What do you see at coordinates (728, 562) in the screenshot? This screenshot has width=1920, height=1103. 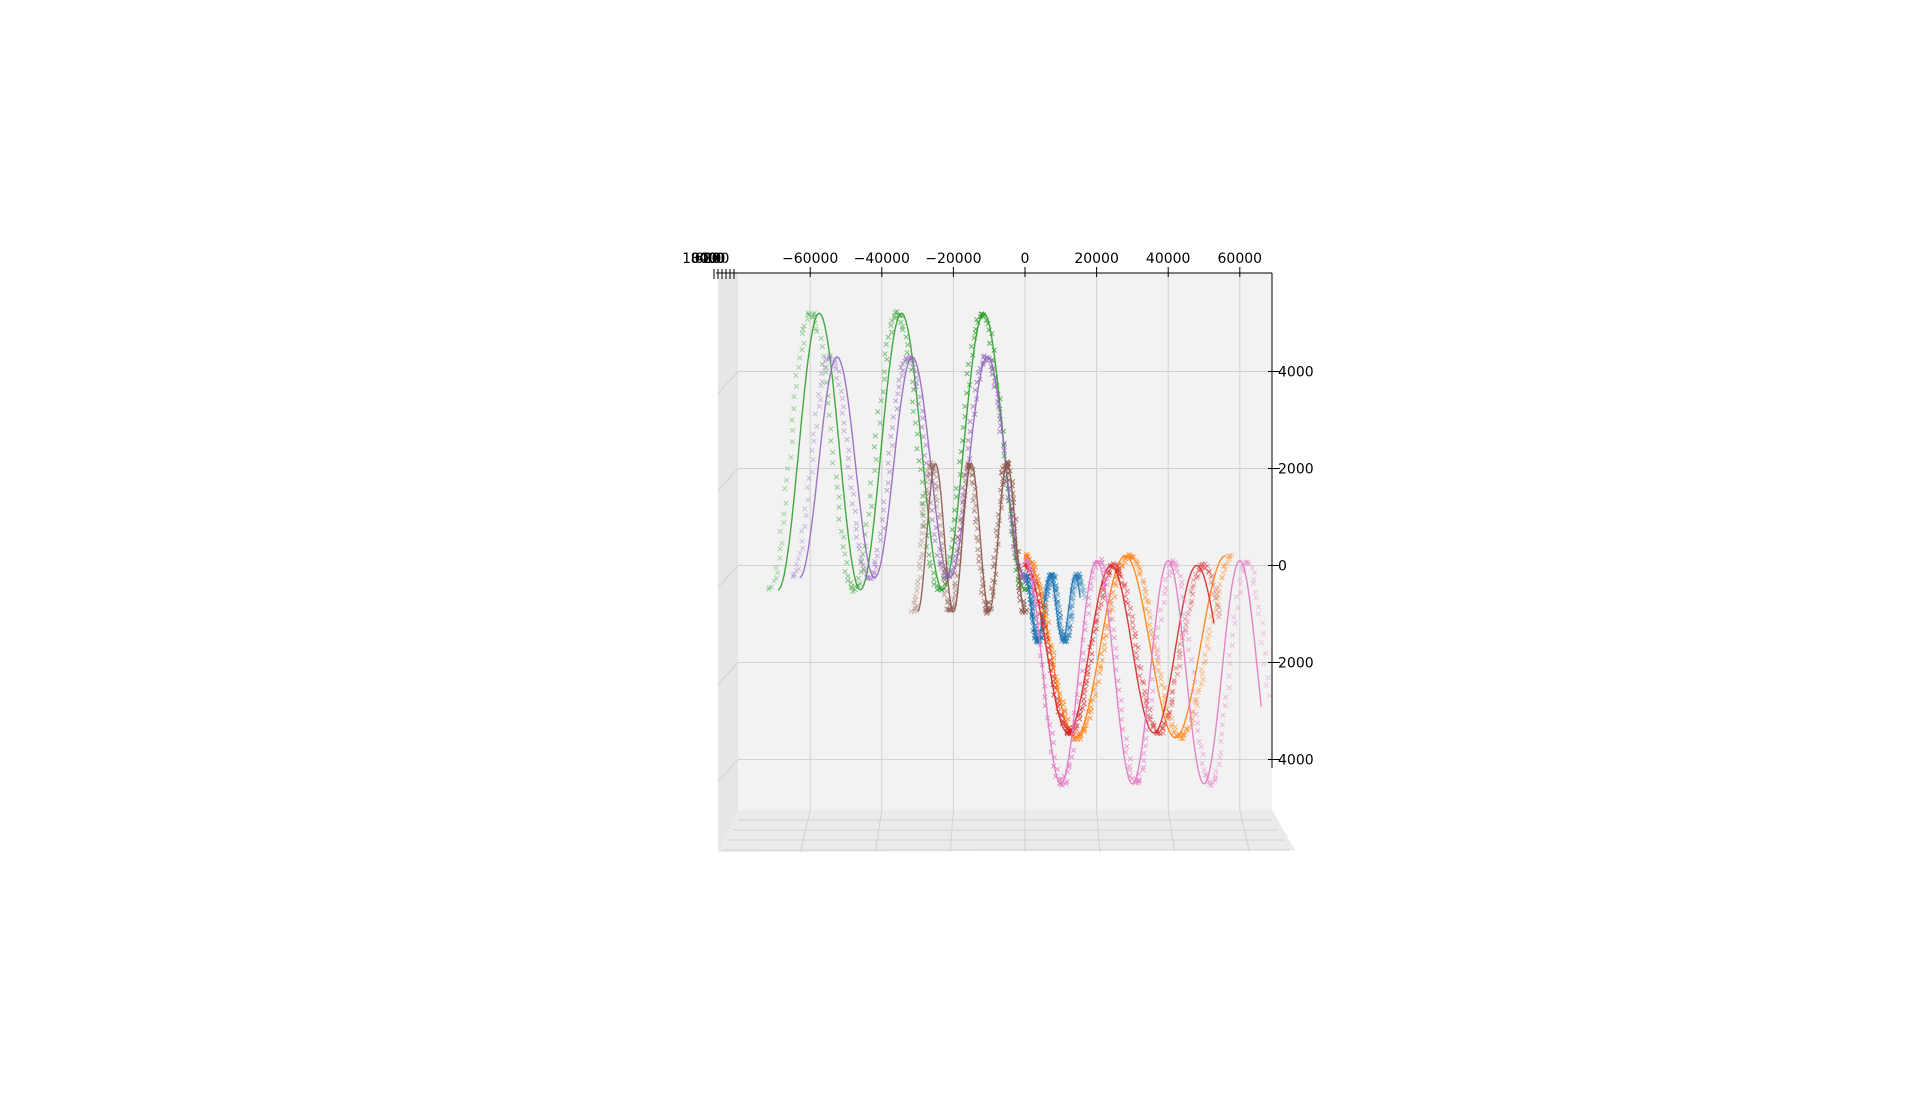 I see `left-pane` at bounding box center [728, 562].